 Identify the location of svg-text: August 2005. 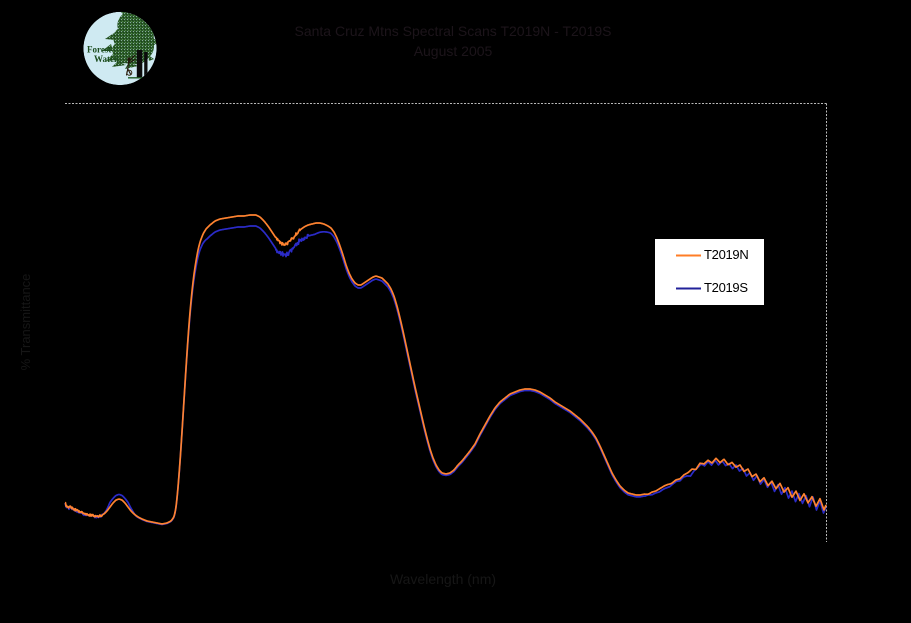
(453, 51).